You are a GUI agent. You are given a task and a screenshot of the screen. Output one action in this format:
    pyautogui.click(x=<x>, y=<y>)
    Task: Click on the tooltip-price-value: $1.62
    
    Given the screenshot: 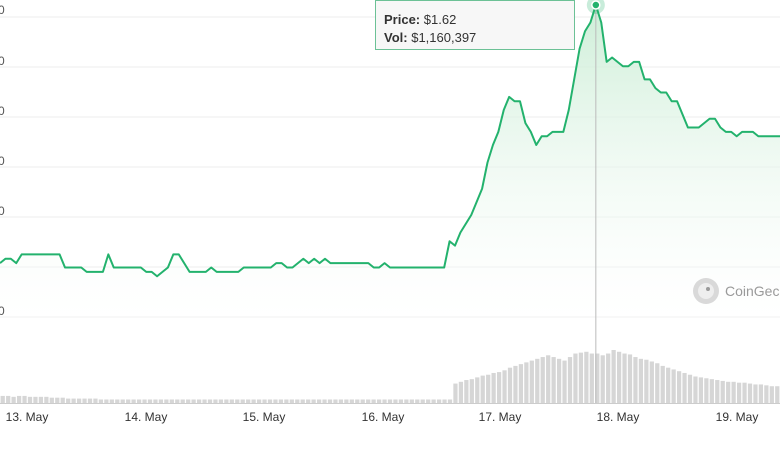 What is the action you would take?
    pyautogui.click(x=440, y=19)
    